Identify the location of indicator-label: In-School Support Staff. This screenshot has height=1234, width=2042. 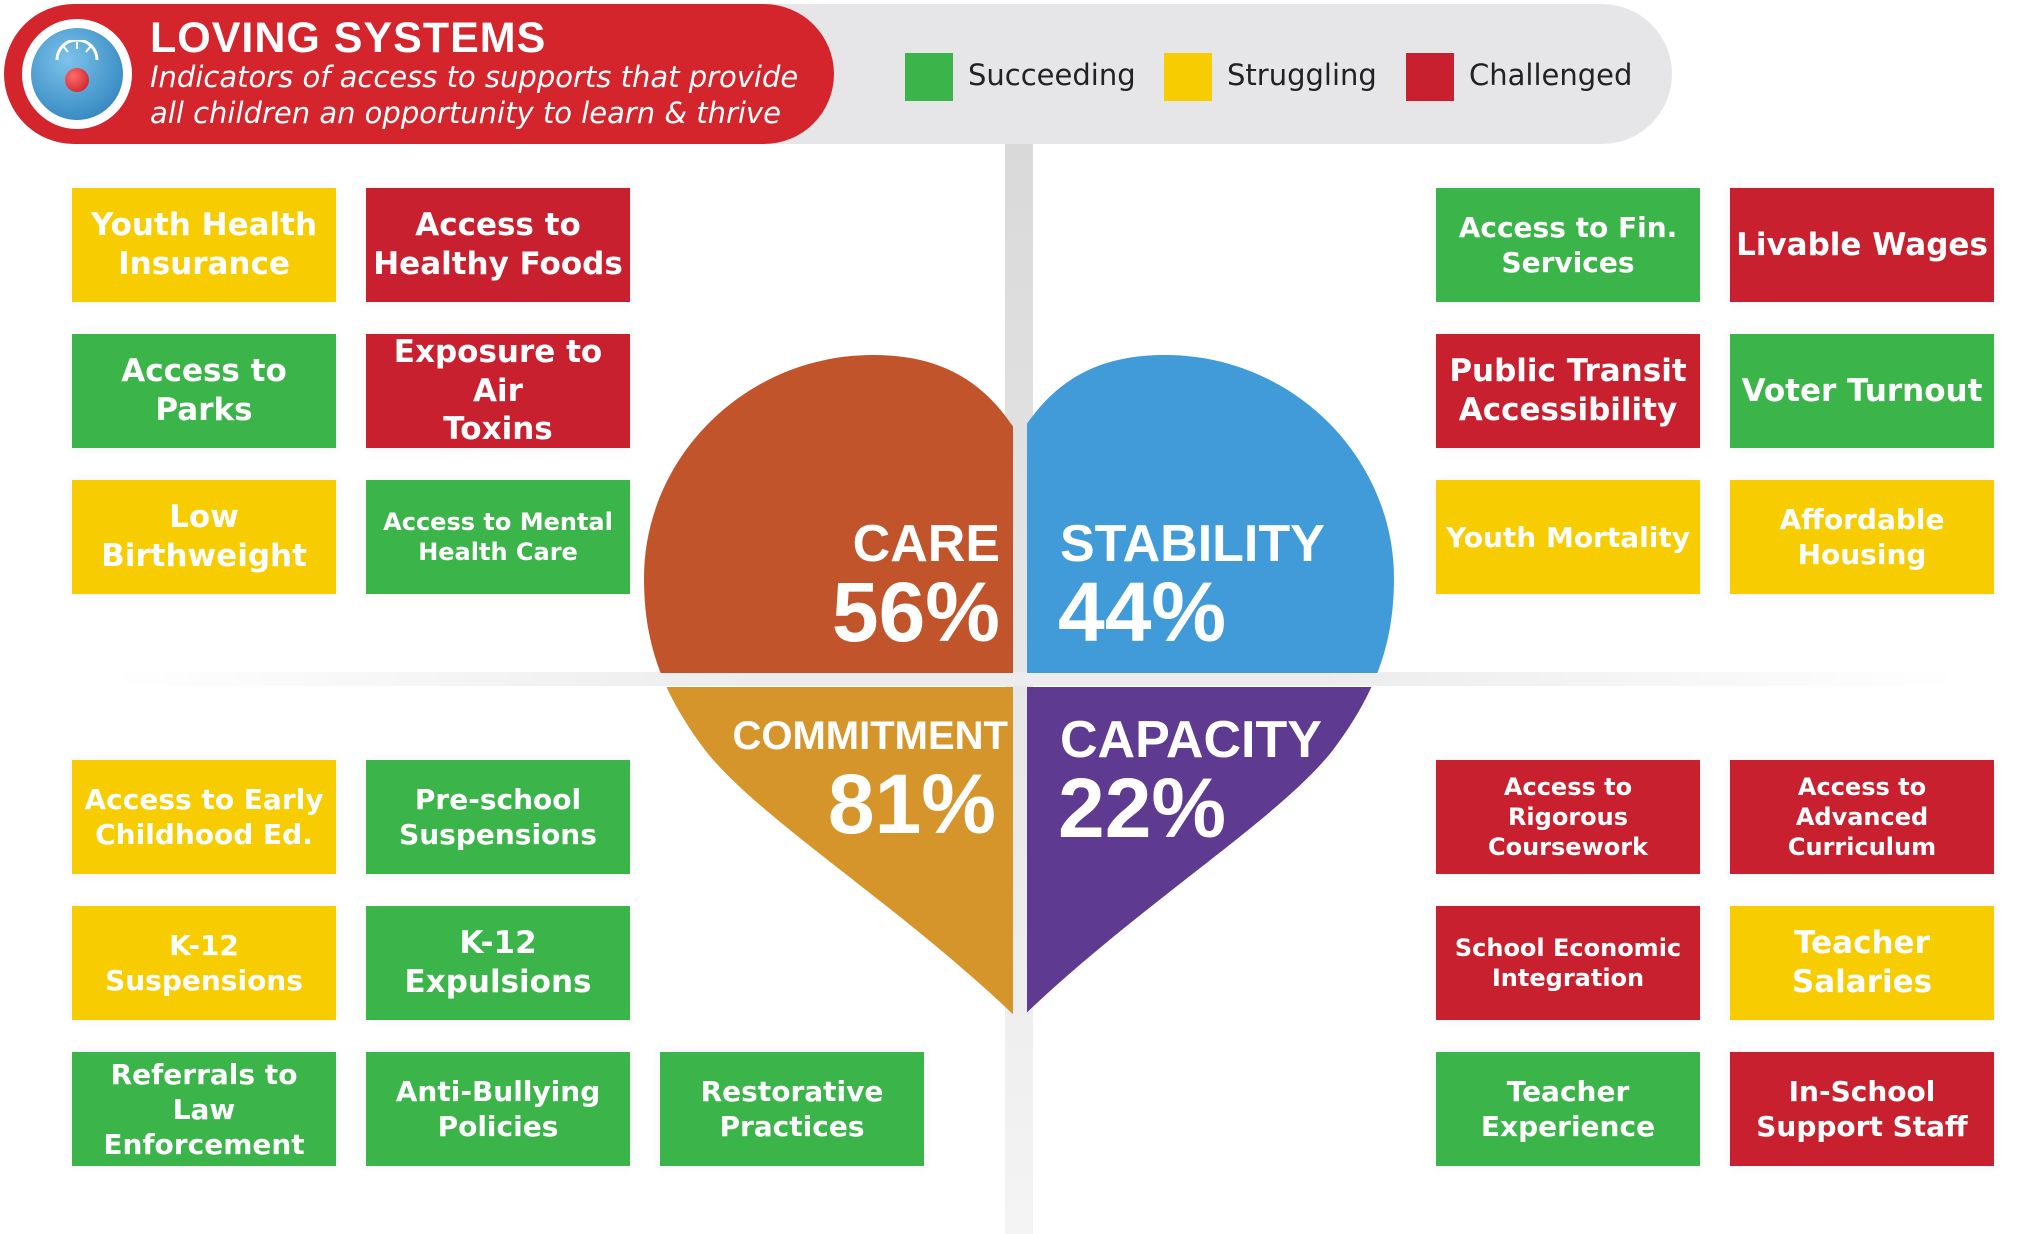
(1862, 1109).